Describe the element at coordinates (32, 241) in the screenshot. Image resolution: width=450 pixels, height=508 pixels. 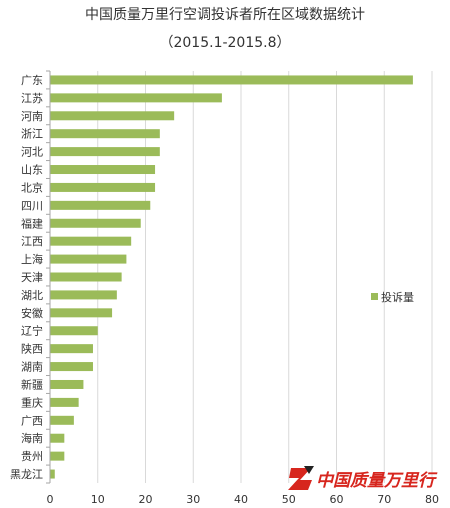
I see `category-label: 江西` at that location.